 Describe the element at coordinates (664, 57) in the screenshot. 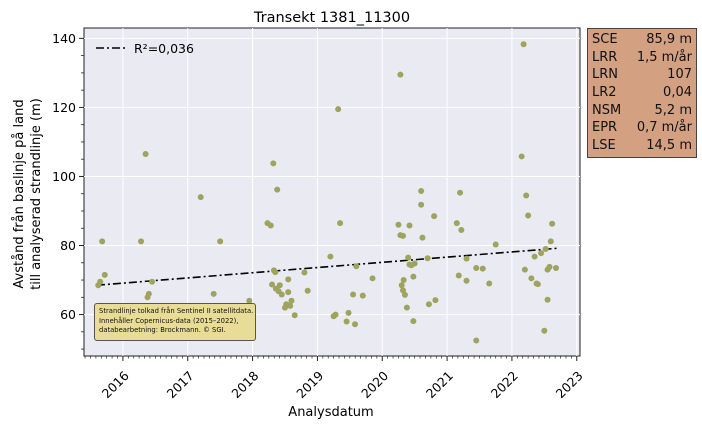

I see `stat-value: 1,5 m/år` at that location.